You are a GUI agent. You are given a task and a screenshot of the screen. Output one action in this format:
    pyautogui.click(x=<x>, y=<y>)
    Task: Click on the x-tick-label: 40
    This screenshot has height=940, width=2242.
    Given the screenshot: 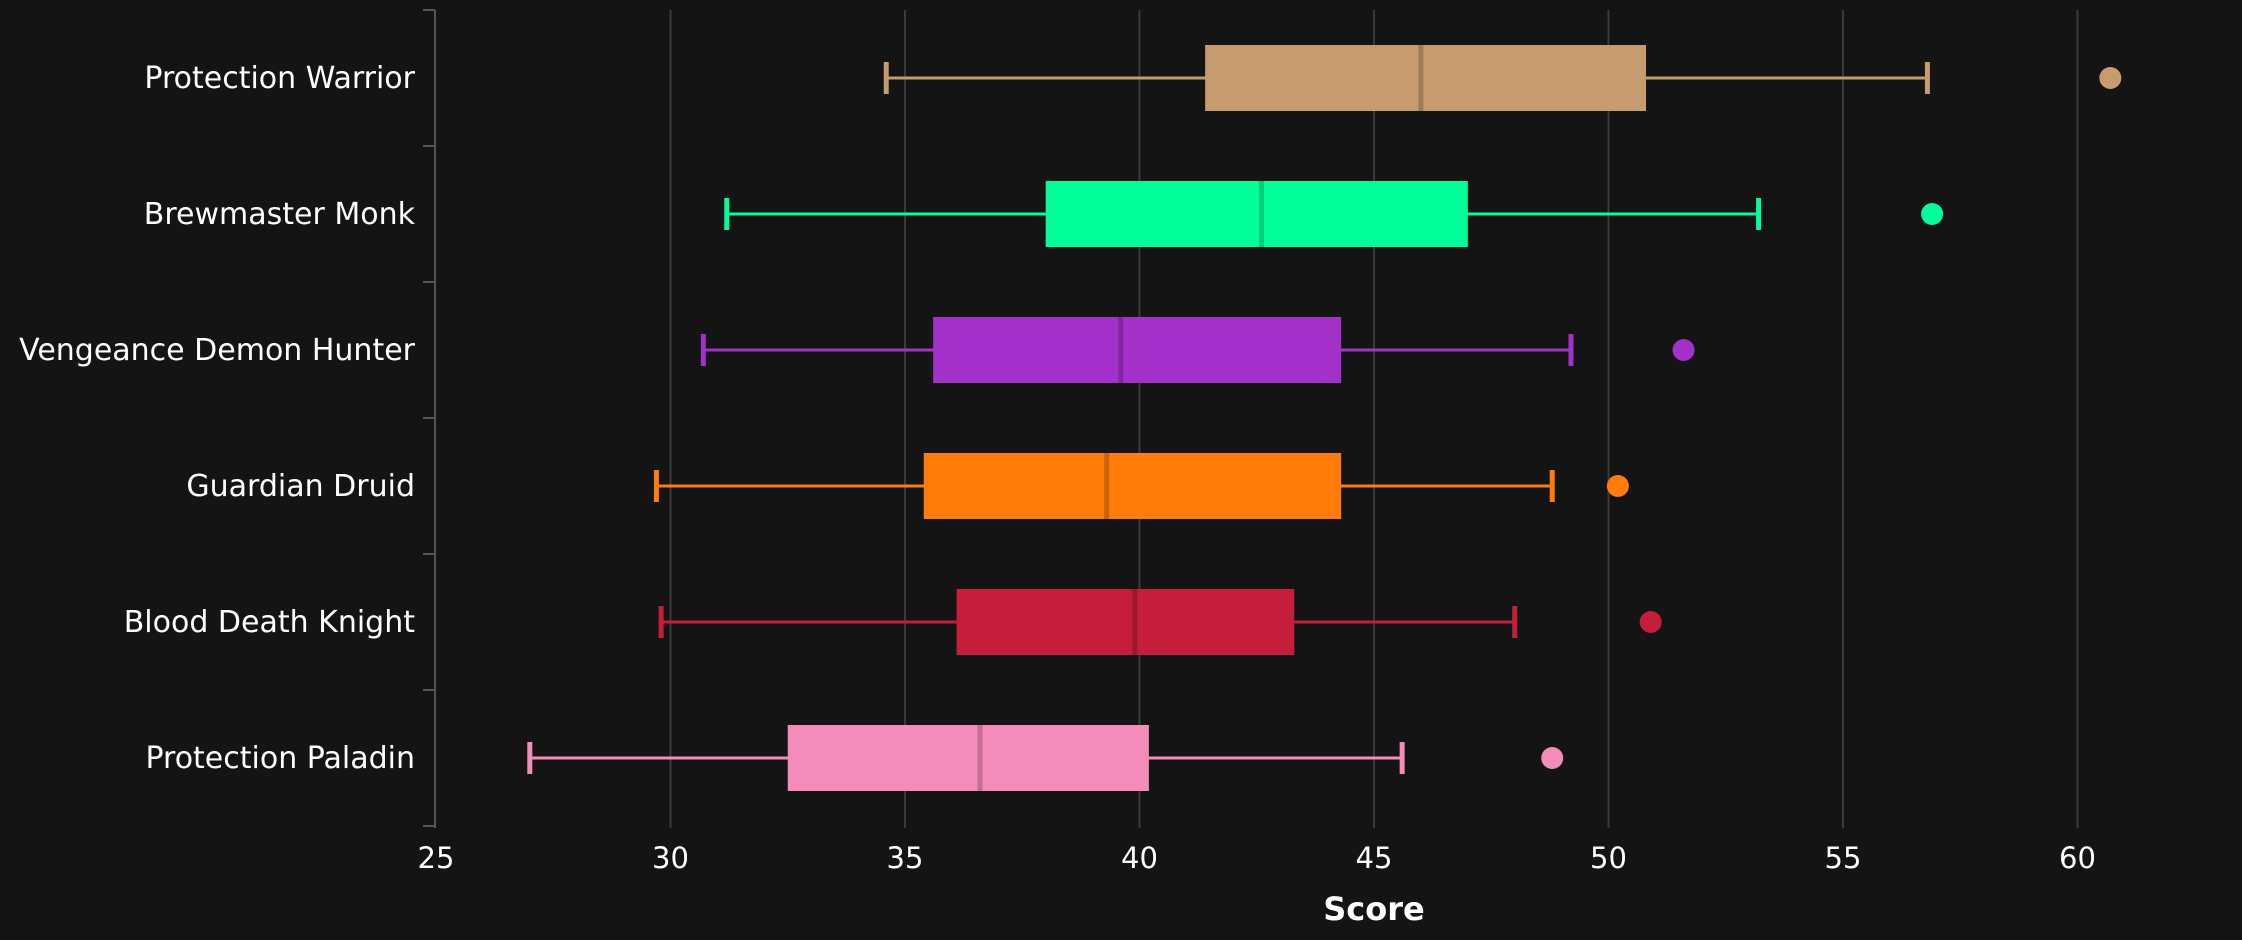 What is the action you would take?
    pyautogui.click(x=1139, y=858)
    